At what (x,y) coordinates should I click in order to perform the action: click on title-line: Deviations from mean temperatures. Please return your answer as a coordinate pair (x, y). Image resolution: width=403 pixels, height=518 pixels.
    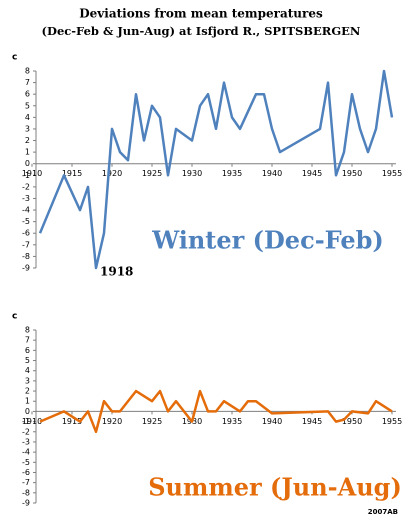
    Looking at the image, I should click on (201, 14).